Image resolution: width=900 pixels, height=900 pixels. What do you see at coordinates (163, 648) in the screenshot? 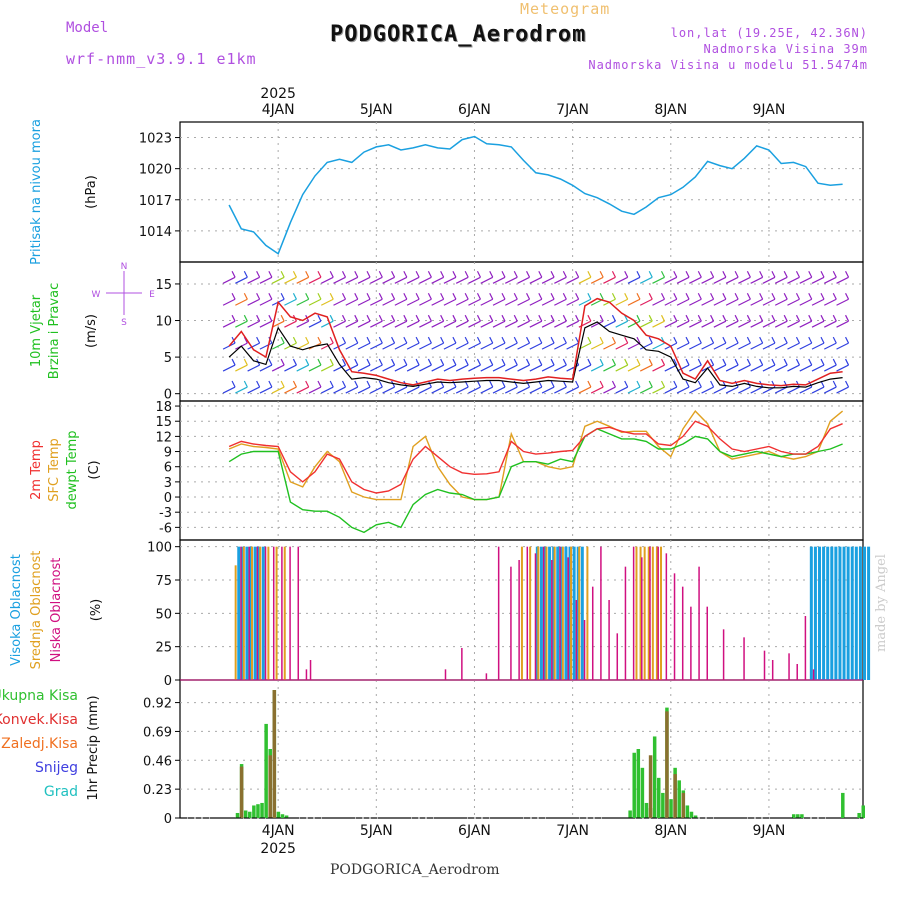
I see `cloud-y-tick: 25` at bounding box center [163, 648].